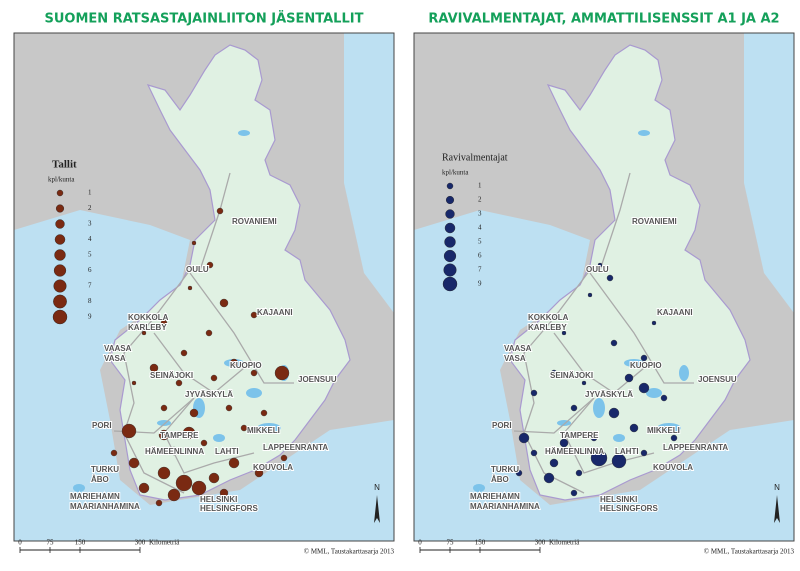  I want to click on city-label: KUOPIO, so click(646, 365).